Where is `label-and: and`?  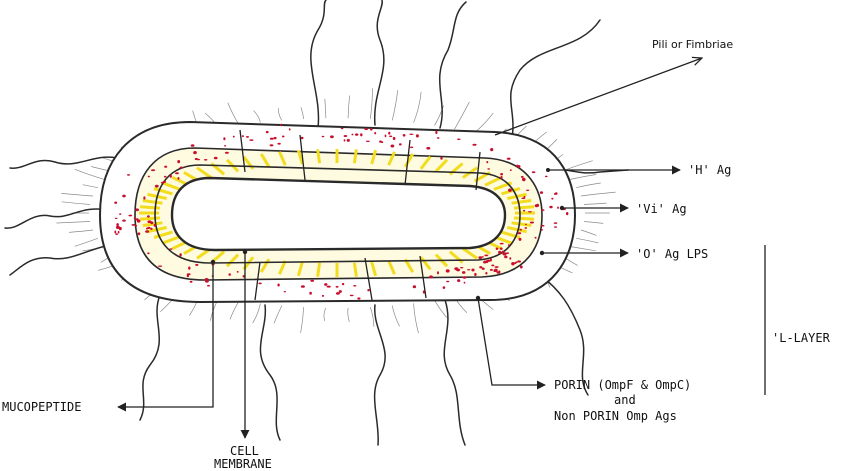
label-and: and is located at coordinates (625, 400).